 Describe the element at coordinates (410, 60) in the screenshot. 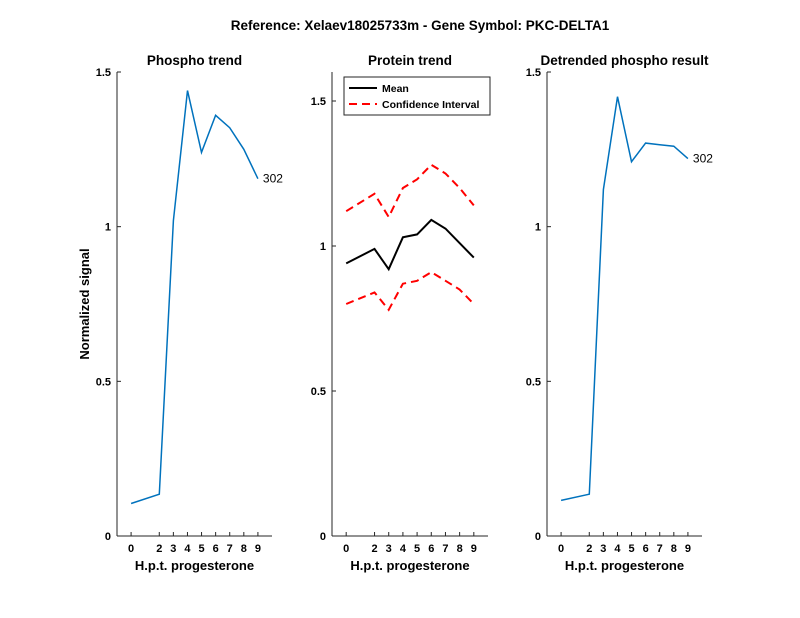

I see `chart-title: Protein trend` at that location.